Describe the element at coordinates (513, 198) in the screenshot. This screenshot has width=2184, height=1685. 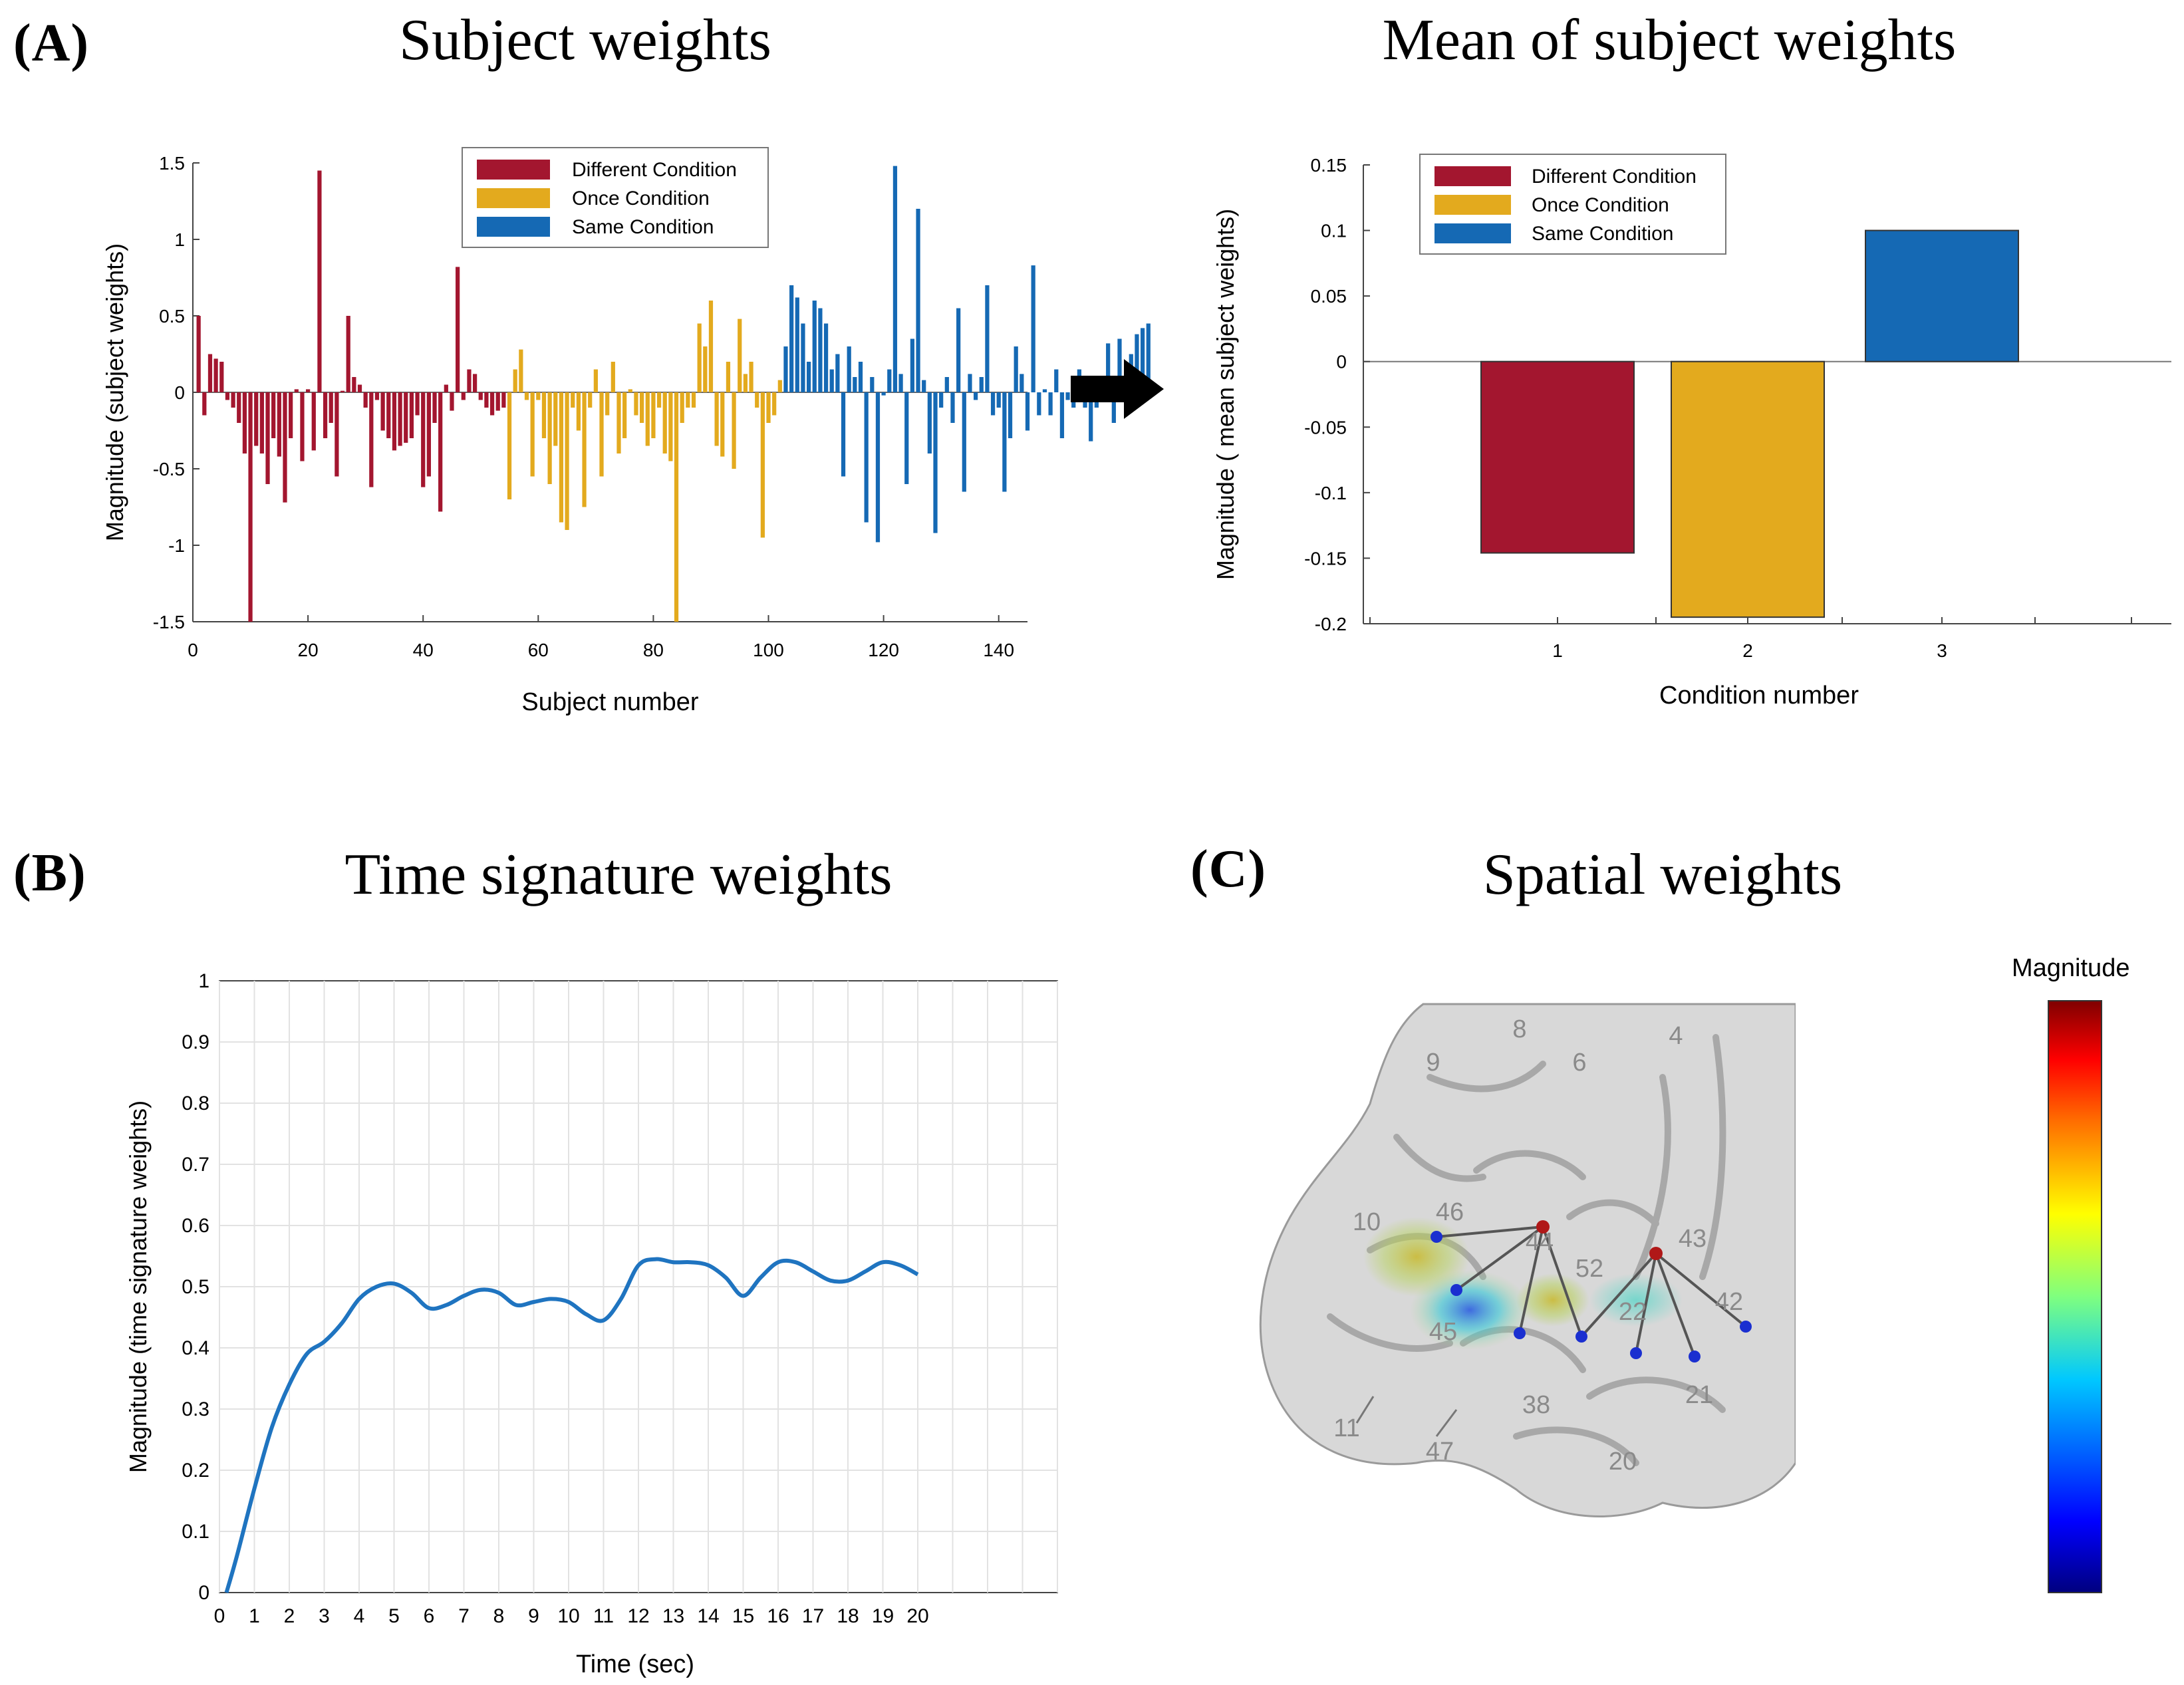
I see `legend-swatch-once` at that location.